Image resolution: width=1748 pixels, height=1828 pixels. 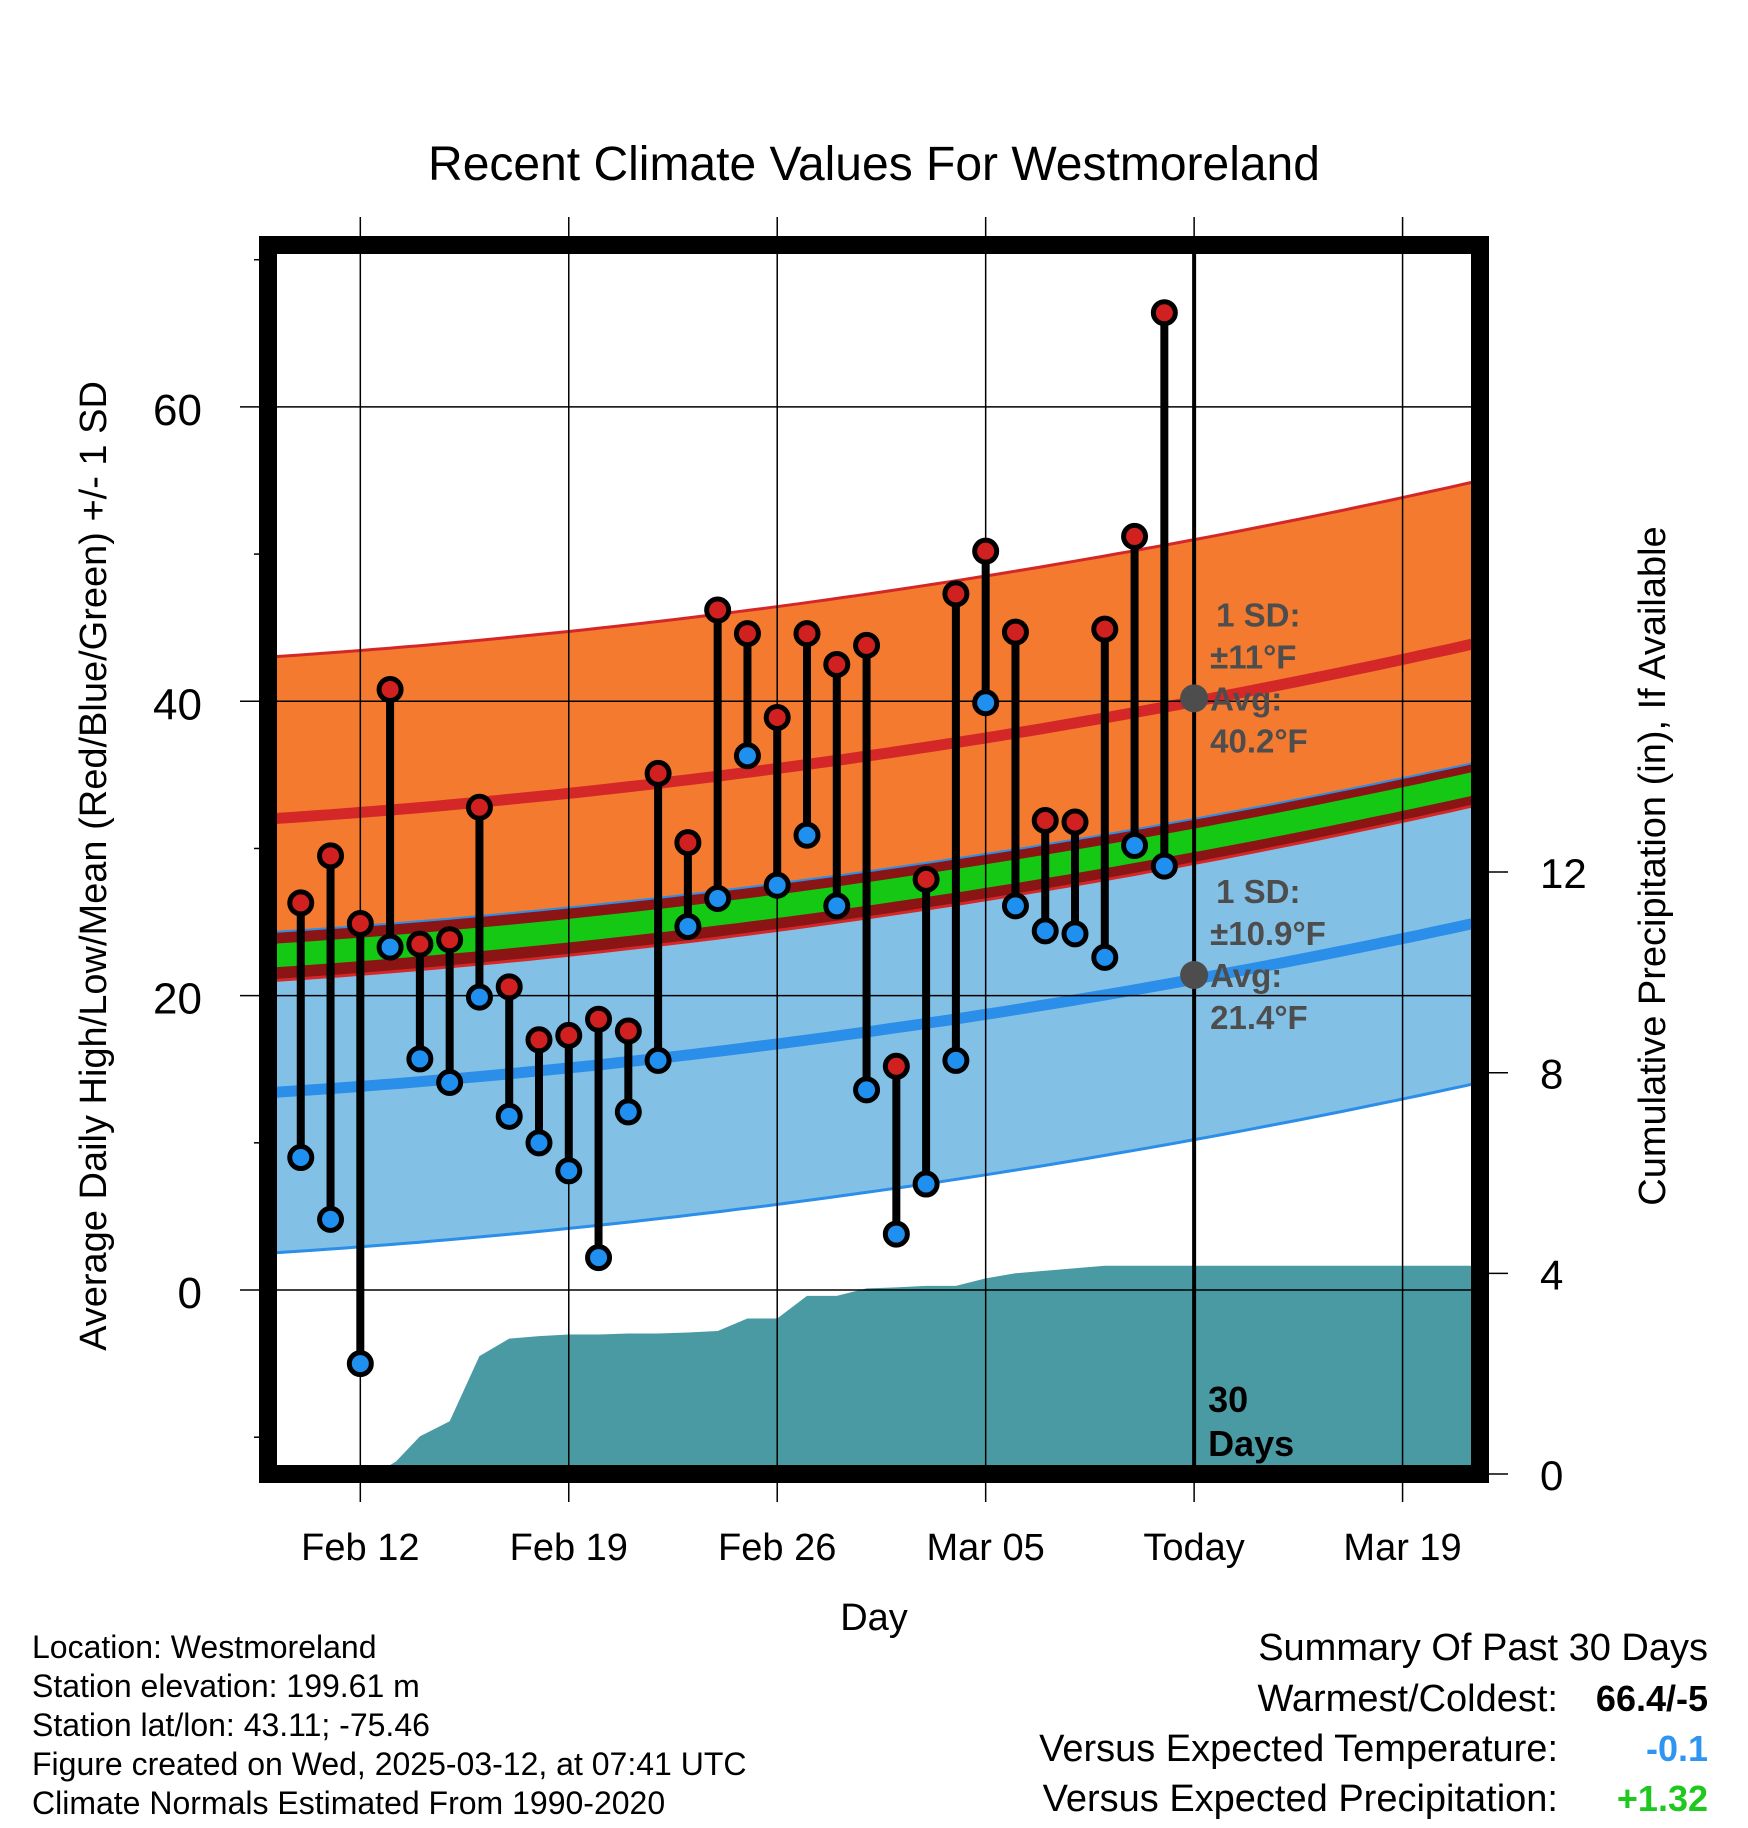 I want to click on warmest-label: Warmest/Coldest:, so click(x=1407, y=1699).